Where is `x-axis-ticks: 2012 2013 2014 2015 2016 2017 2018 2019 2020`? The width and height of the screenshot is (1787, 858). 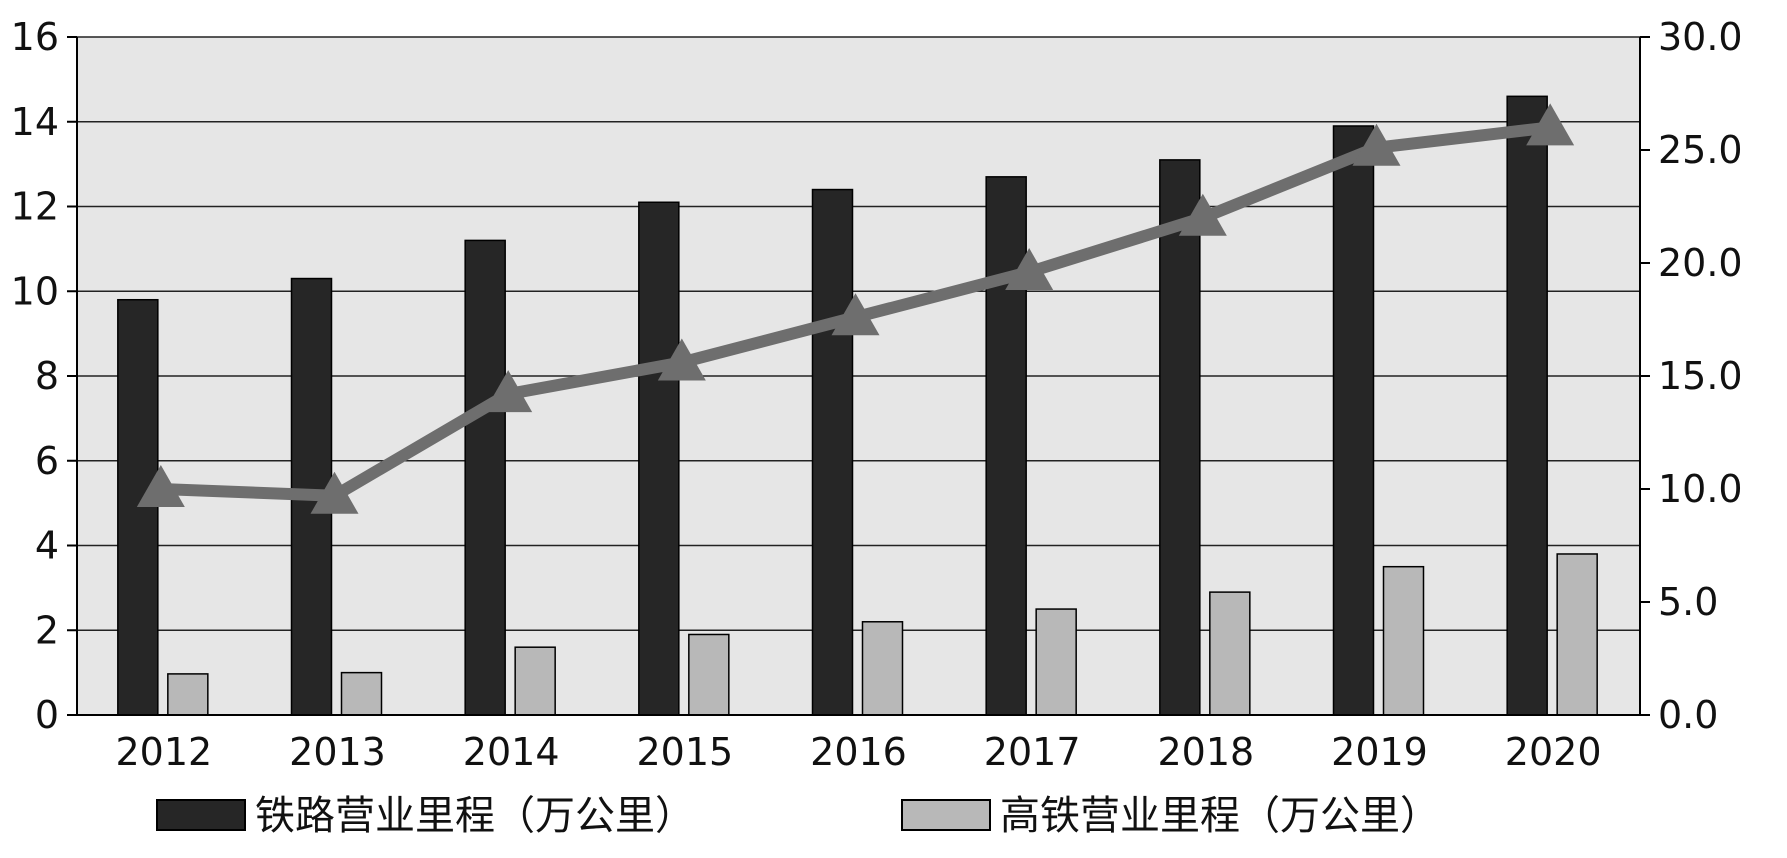 x-axis-ticks: 2012 2013 2014 2015 2016 2017 2018 2019 2020 is located at coordinates (858, 752).